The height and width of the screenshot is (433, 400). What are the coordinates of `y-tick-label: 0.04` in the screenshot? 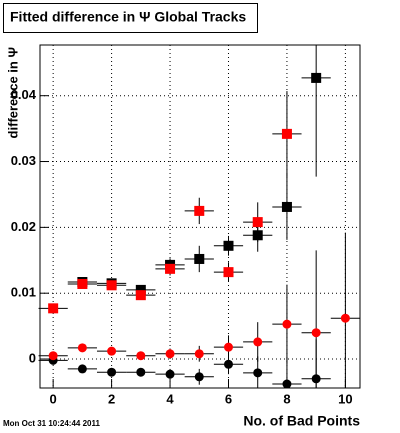 It's located at (24, 94).